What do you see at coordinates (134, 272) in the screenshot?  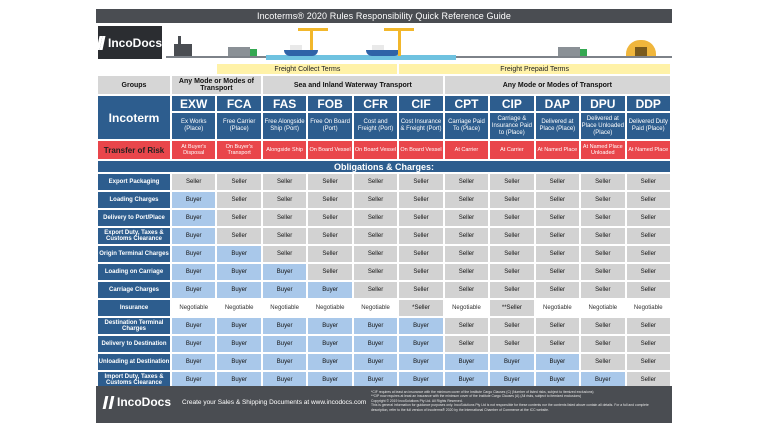 I see `obligation-label: Loading on Carriage` at bounding box center [134, 272].